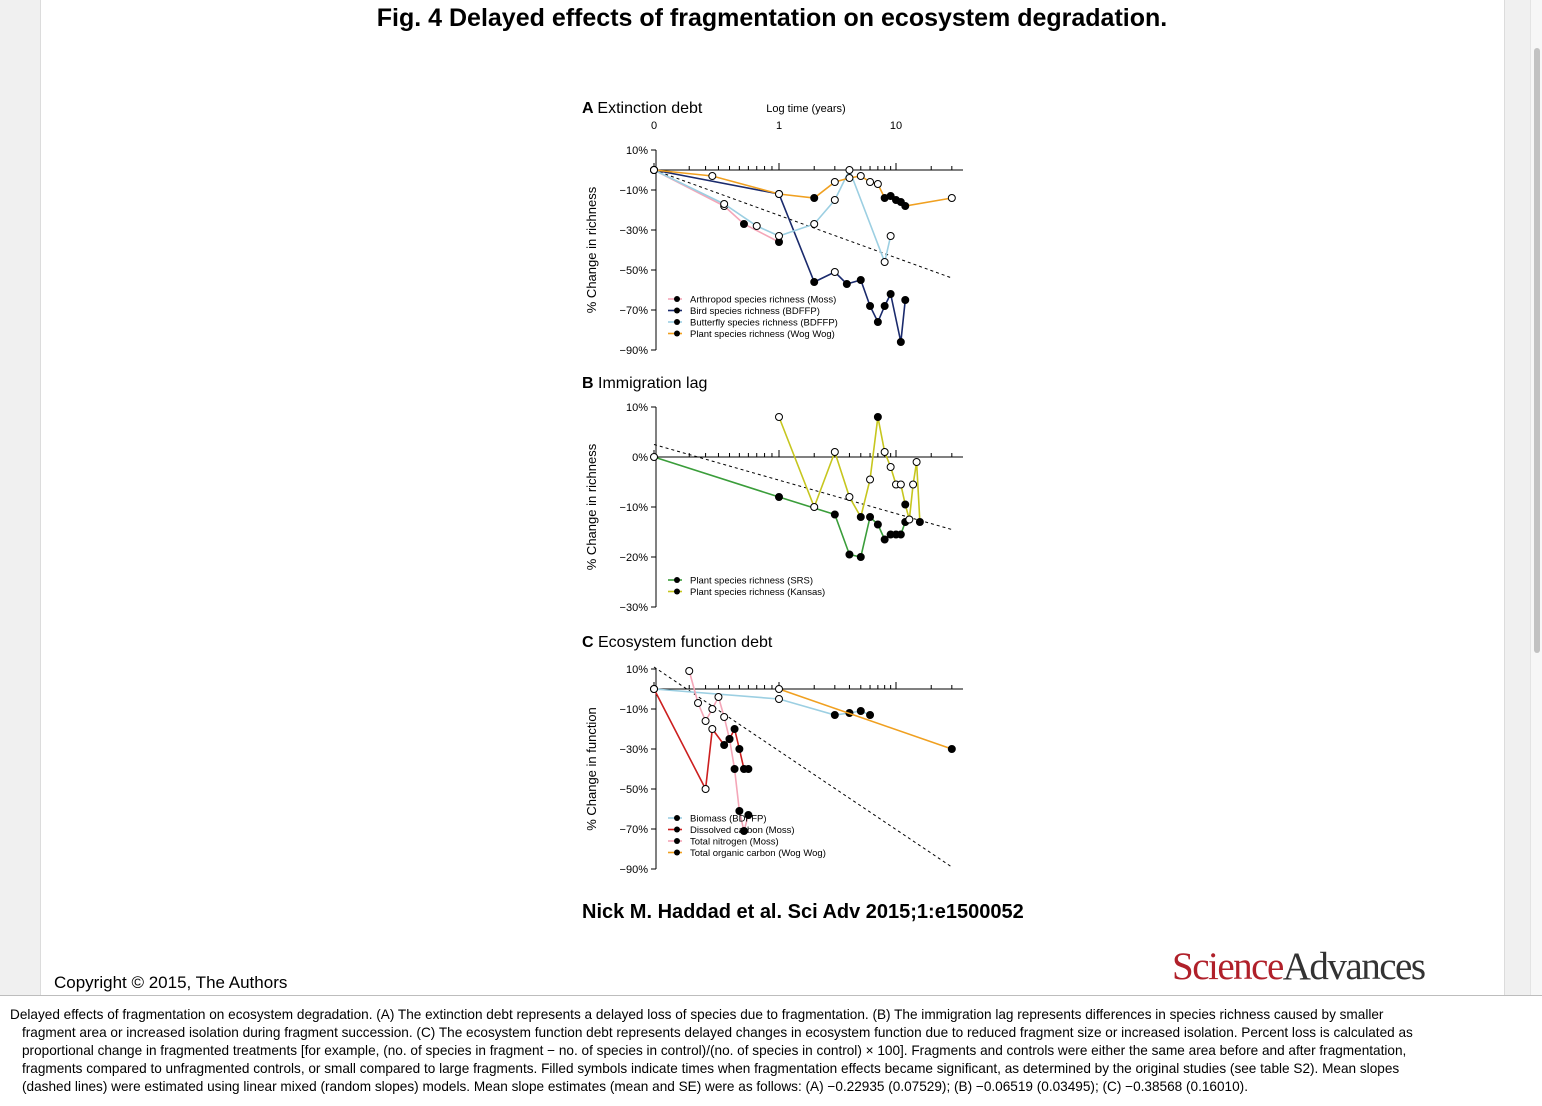 The height and width of the screenshot is (1106, 1542). Describe the element at coordinates (654, 126) in the screenshot. I see `x-tick-label: 0` at that location.